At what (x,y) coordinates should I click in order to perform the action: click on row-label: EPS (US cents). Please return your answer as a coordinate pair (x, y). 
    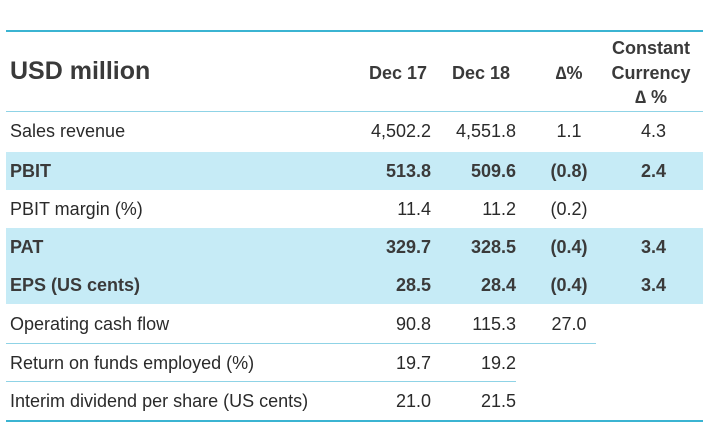
    Looking at the image, I should click on (75, 285).